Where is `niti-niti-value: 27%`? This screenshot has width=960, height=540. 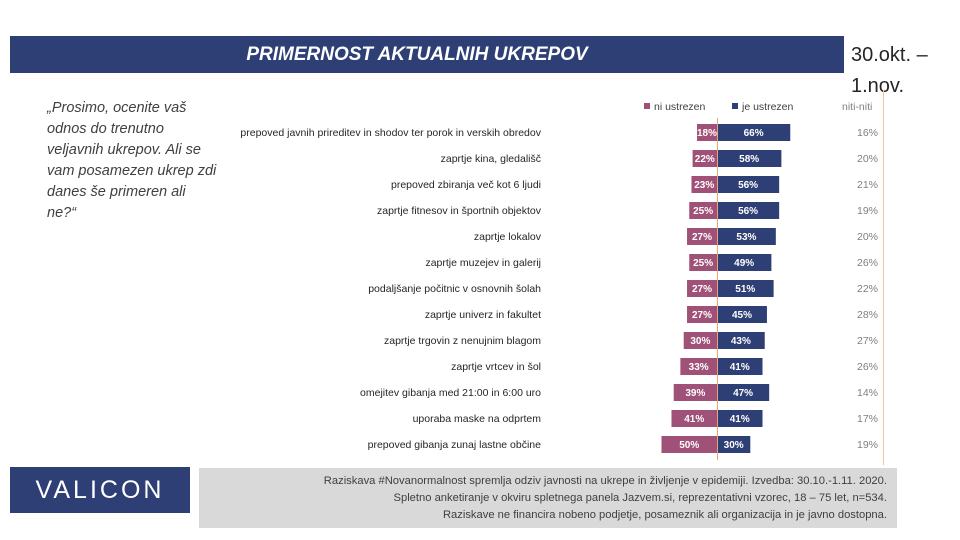 niti-niti-value: 27% is located at coordinates (868, 340).